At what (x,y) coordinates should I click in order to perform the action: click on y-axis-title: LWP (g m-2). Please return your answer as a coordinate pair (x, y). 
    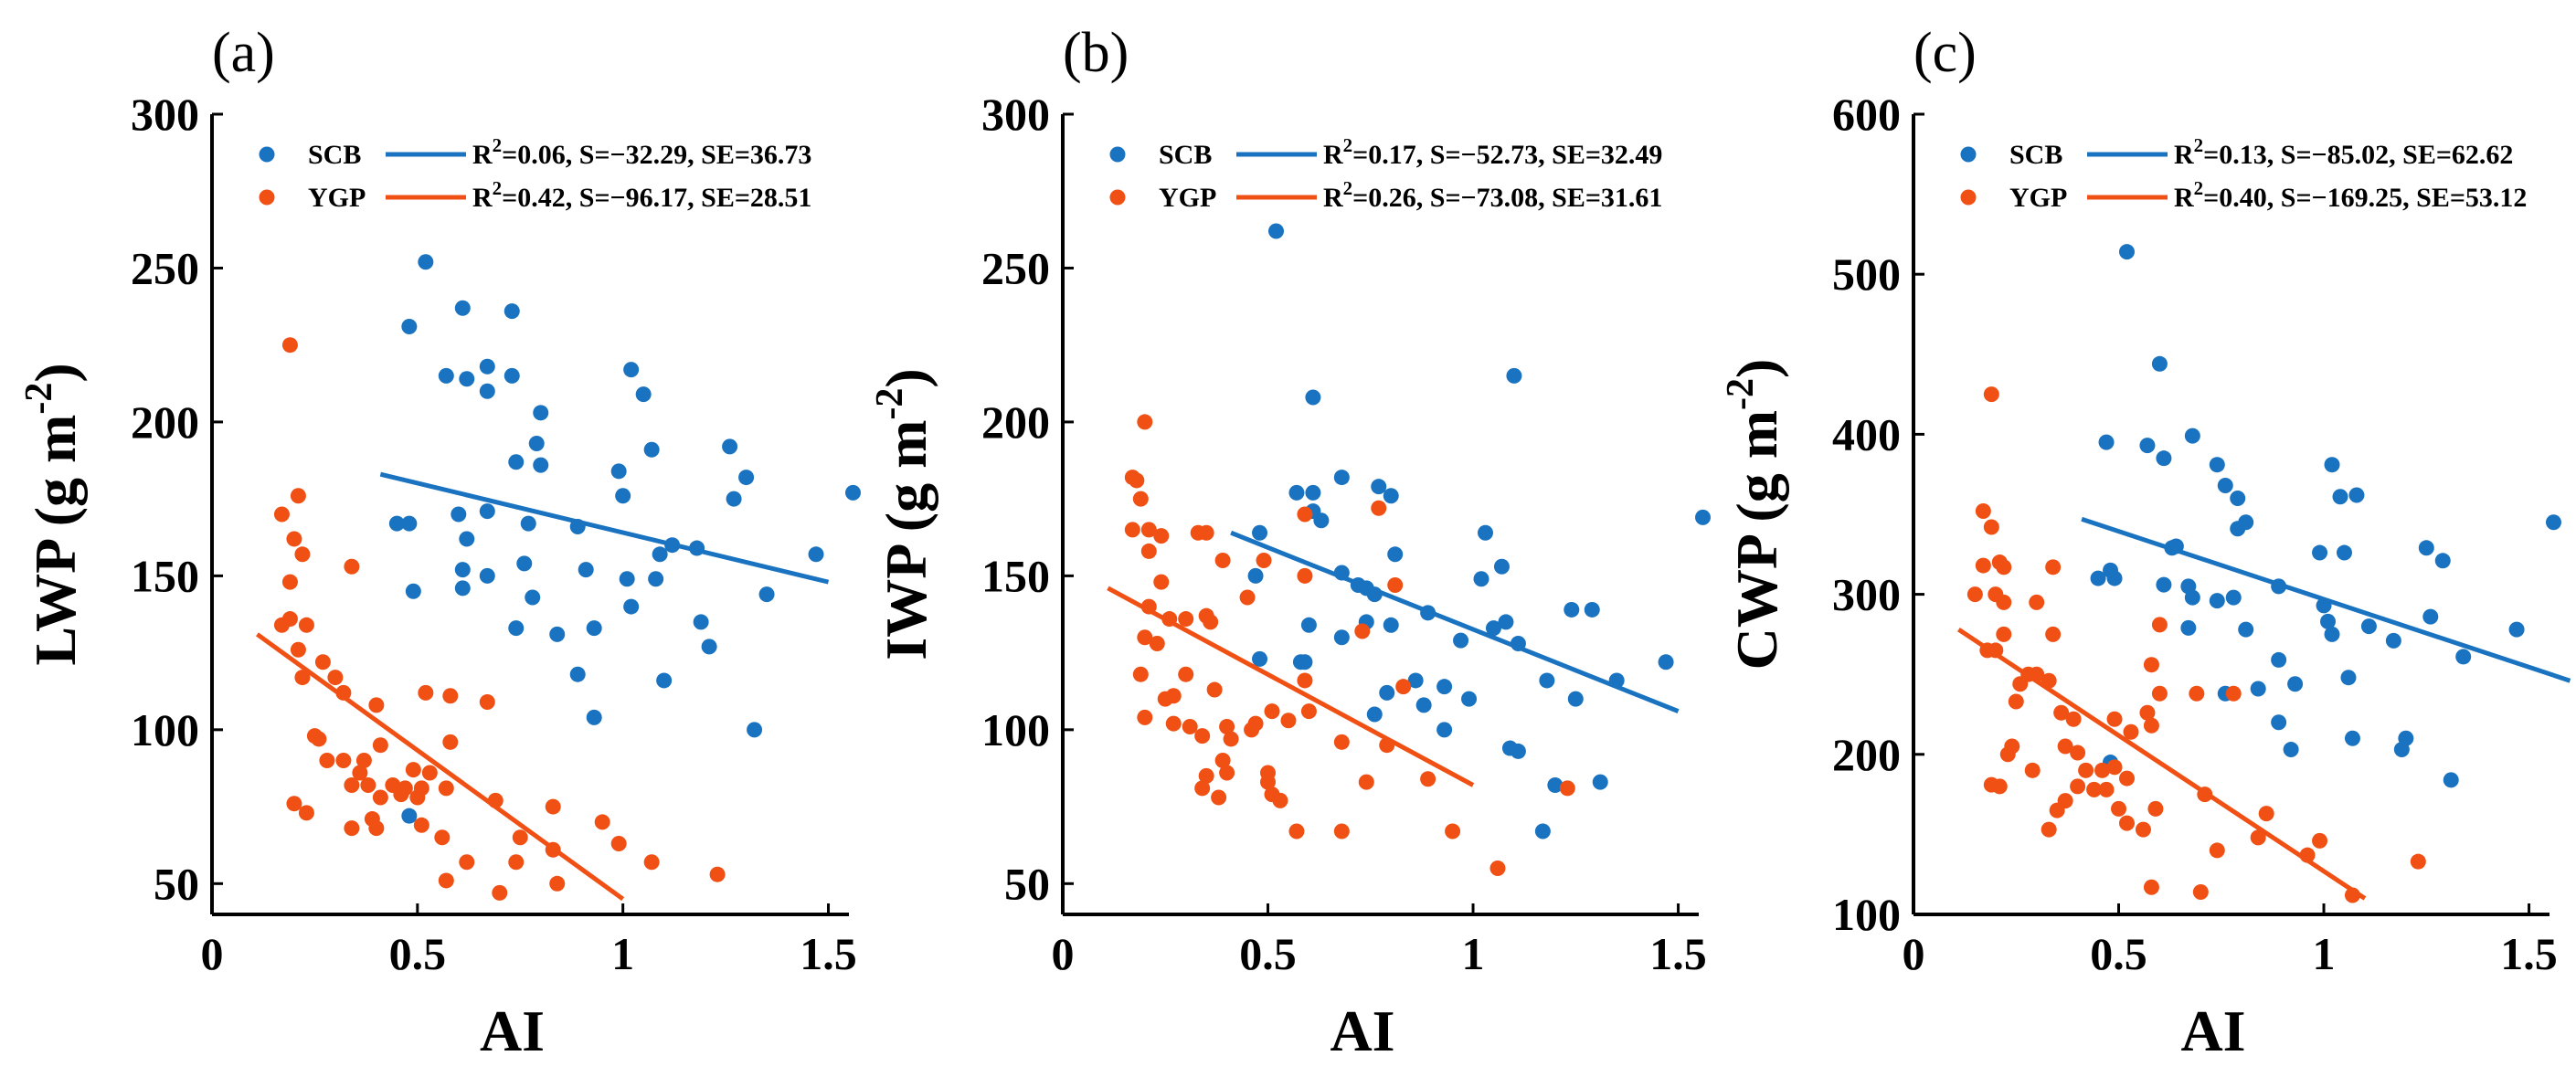
    Looking at the image, I should click on (53, 514).